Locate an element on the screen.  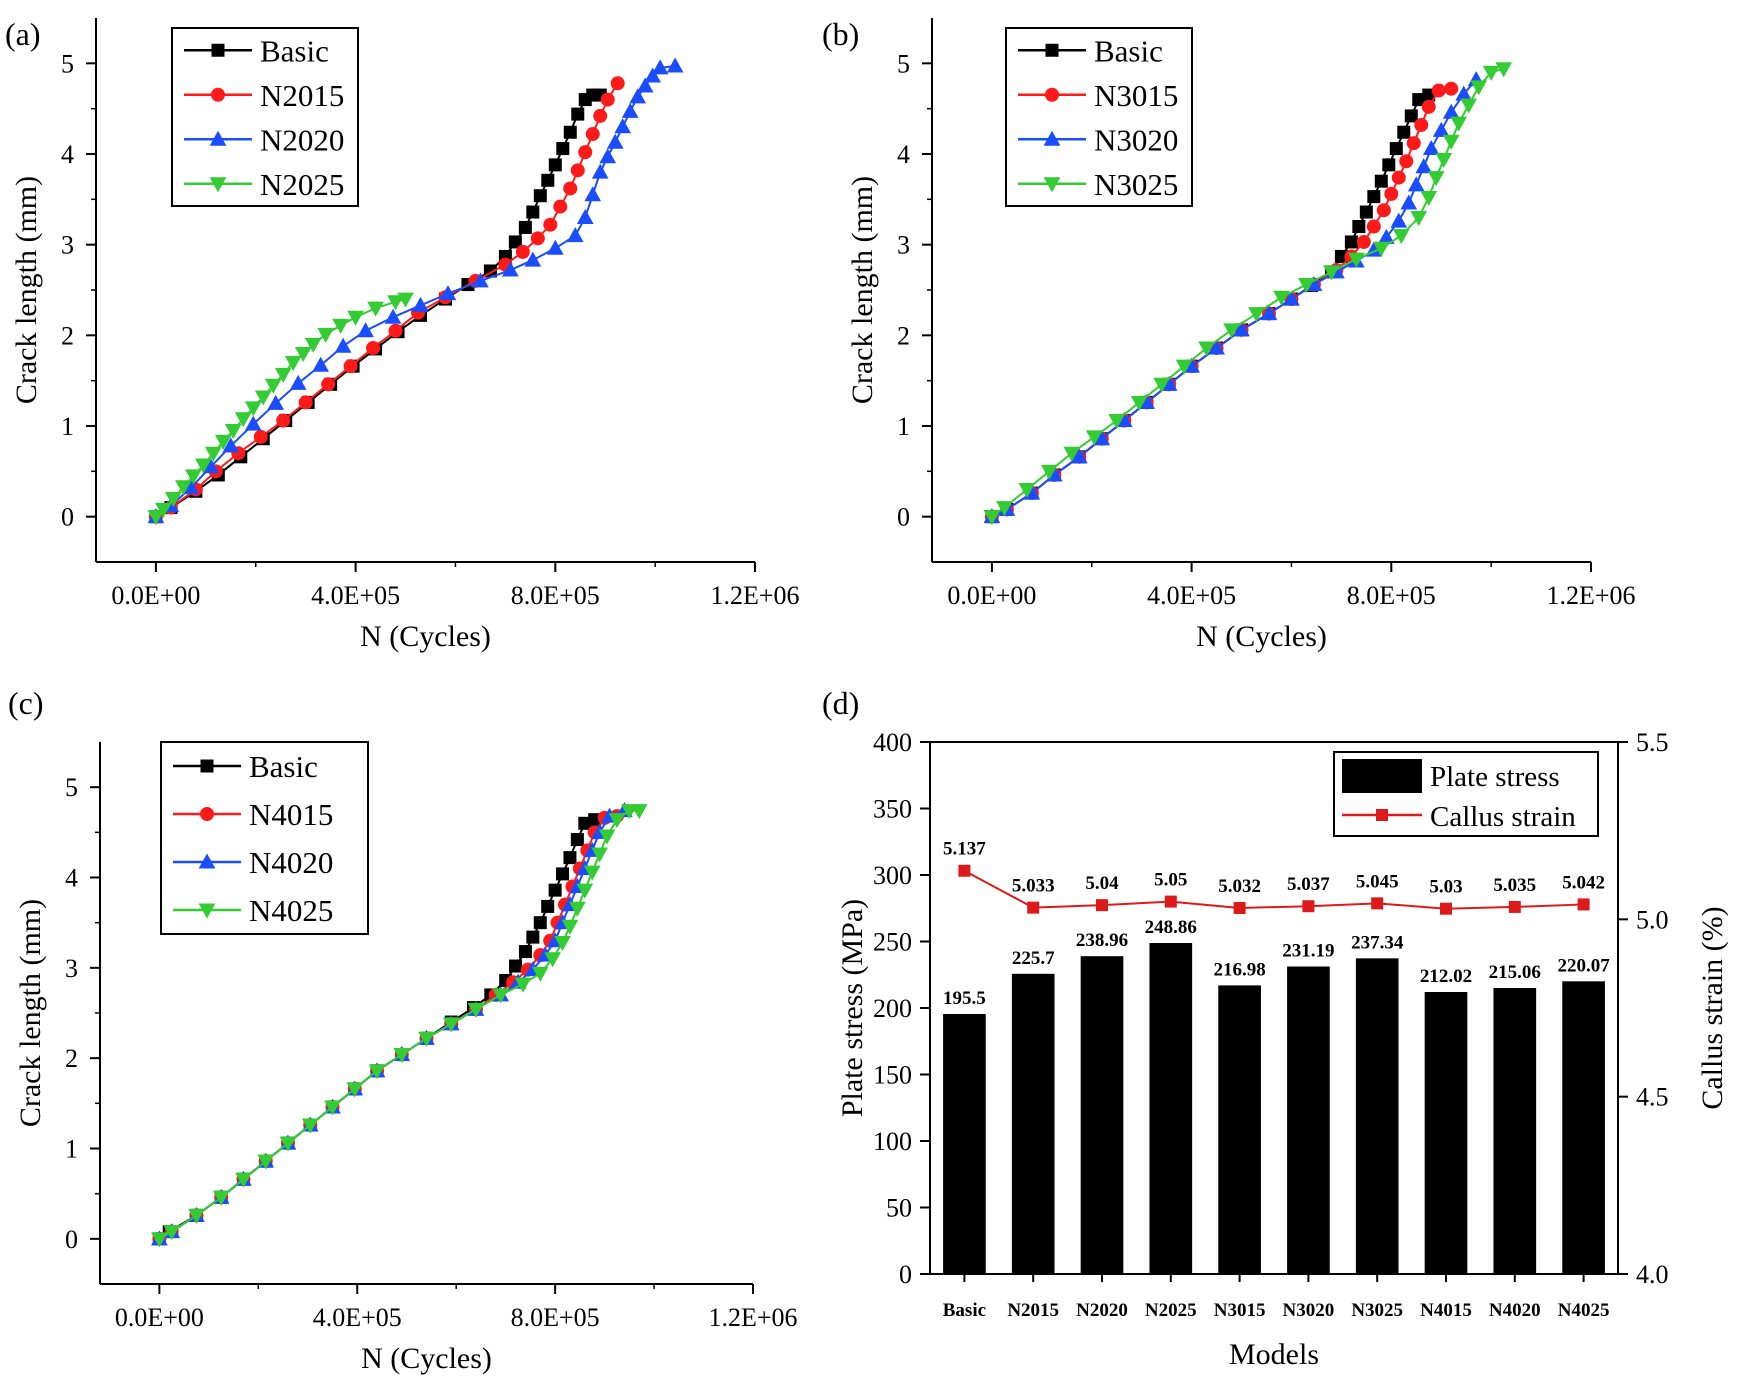
y-tick-label: 1 is located at coordinates (903, 426).